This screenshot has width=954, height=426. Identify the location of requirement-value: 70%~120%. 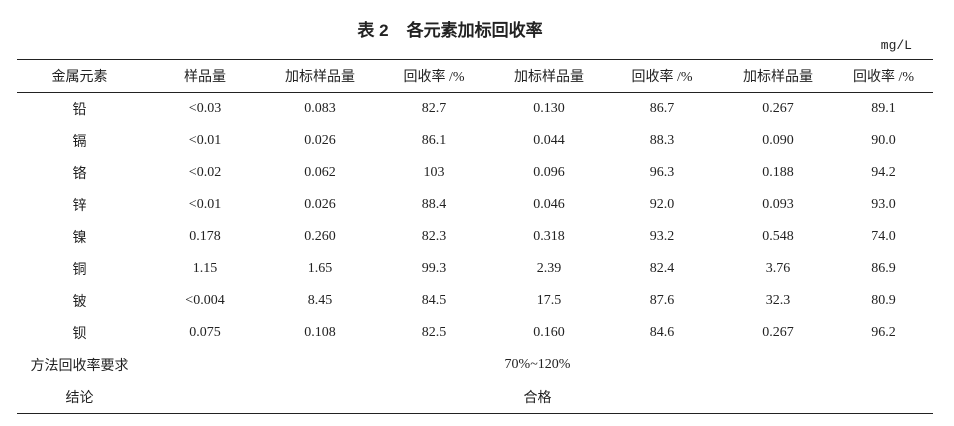
(537, 364).